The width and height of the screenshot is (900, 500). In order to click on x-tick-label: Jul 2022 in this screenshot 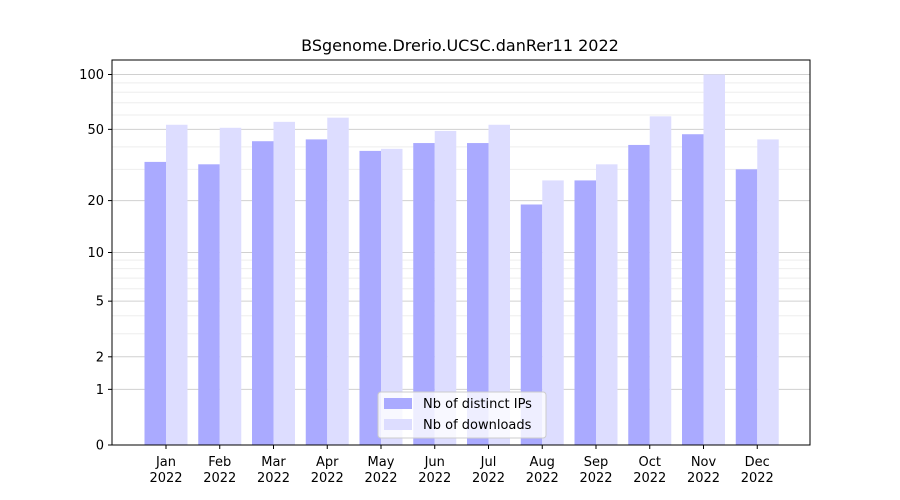, I will do `click(488, 470)`.